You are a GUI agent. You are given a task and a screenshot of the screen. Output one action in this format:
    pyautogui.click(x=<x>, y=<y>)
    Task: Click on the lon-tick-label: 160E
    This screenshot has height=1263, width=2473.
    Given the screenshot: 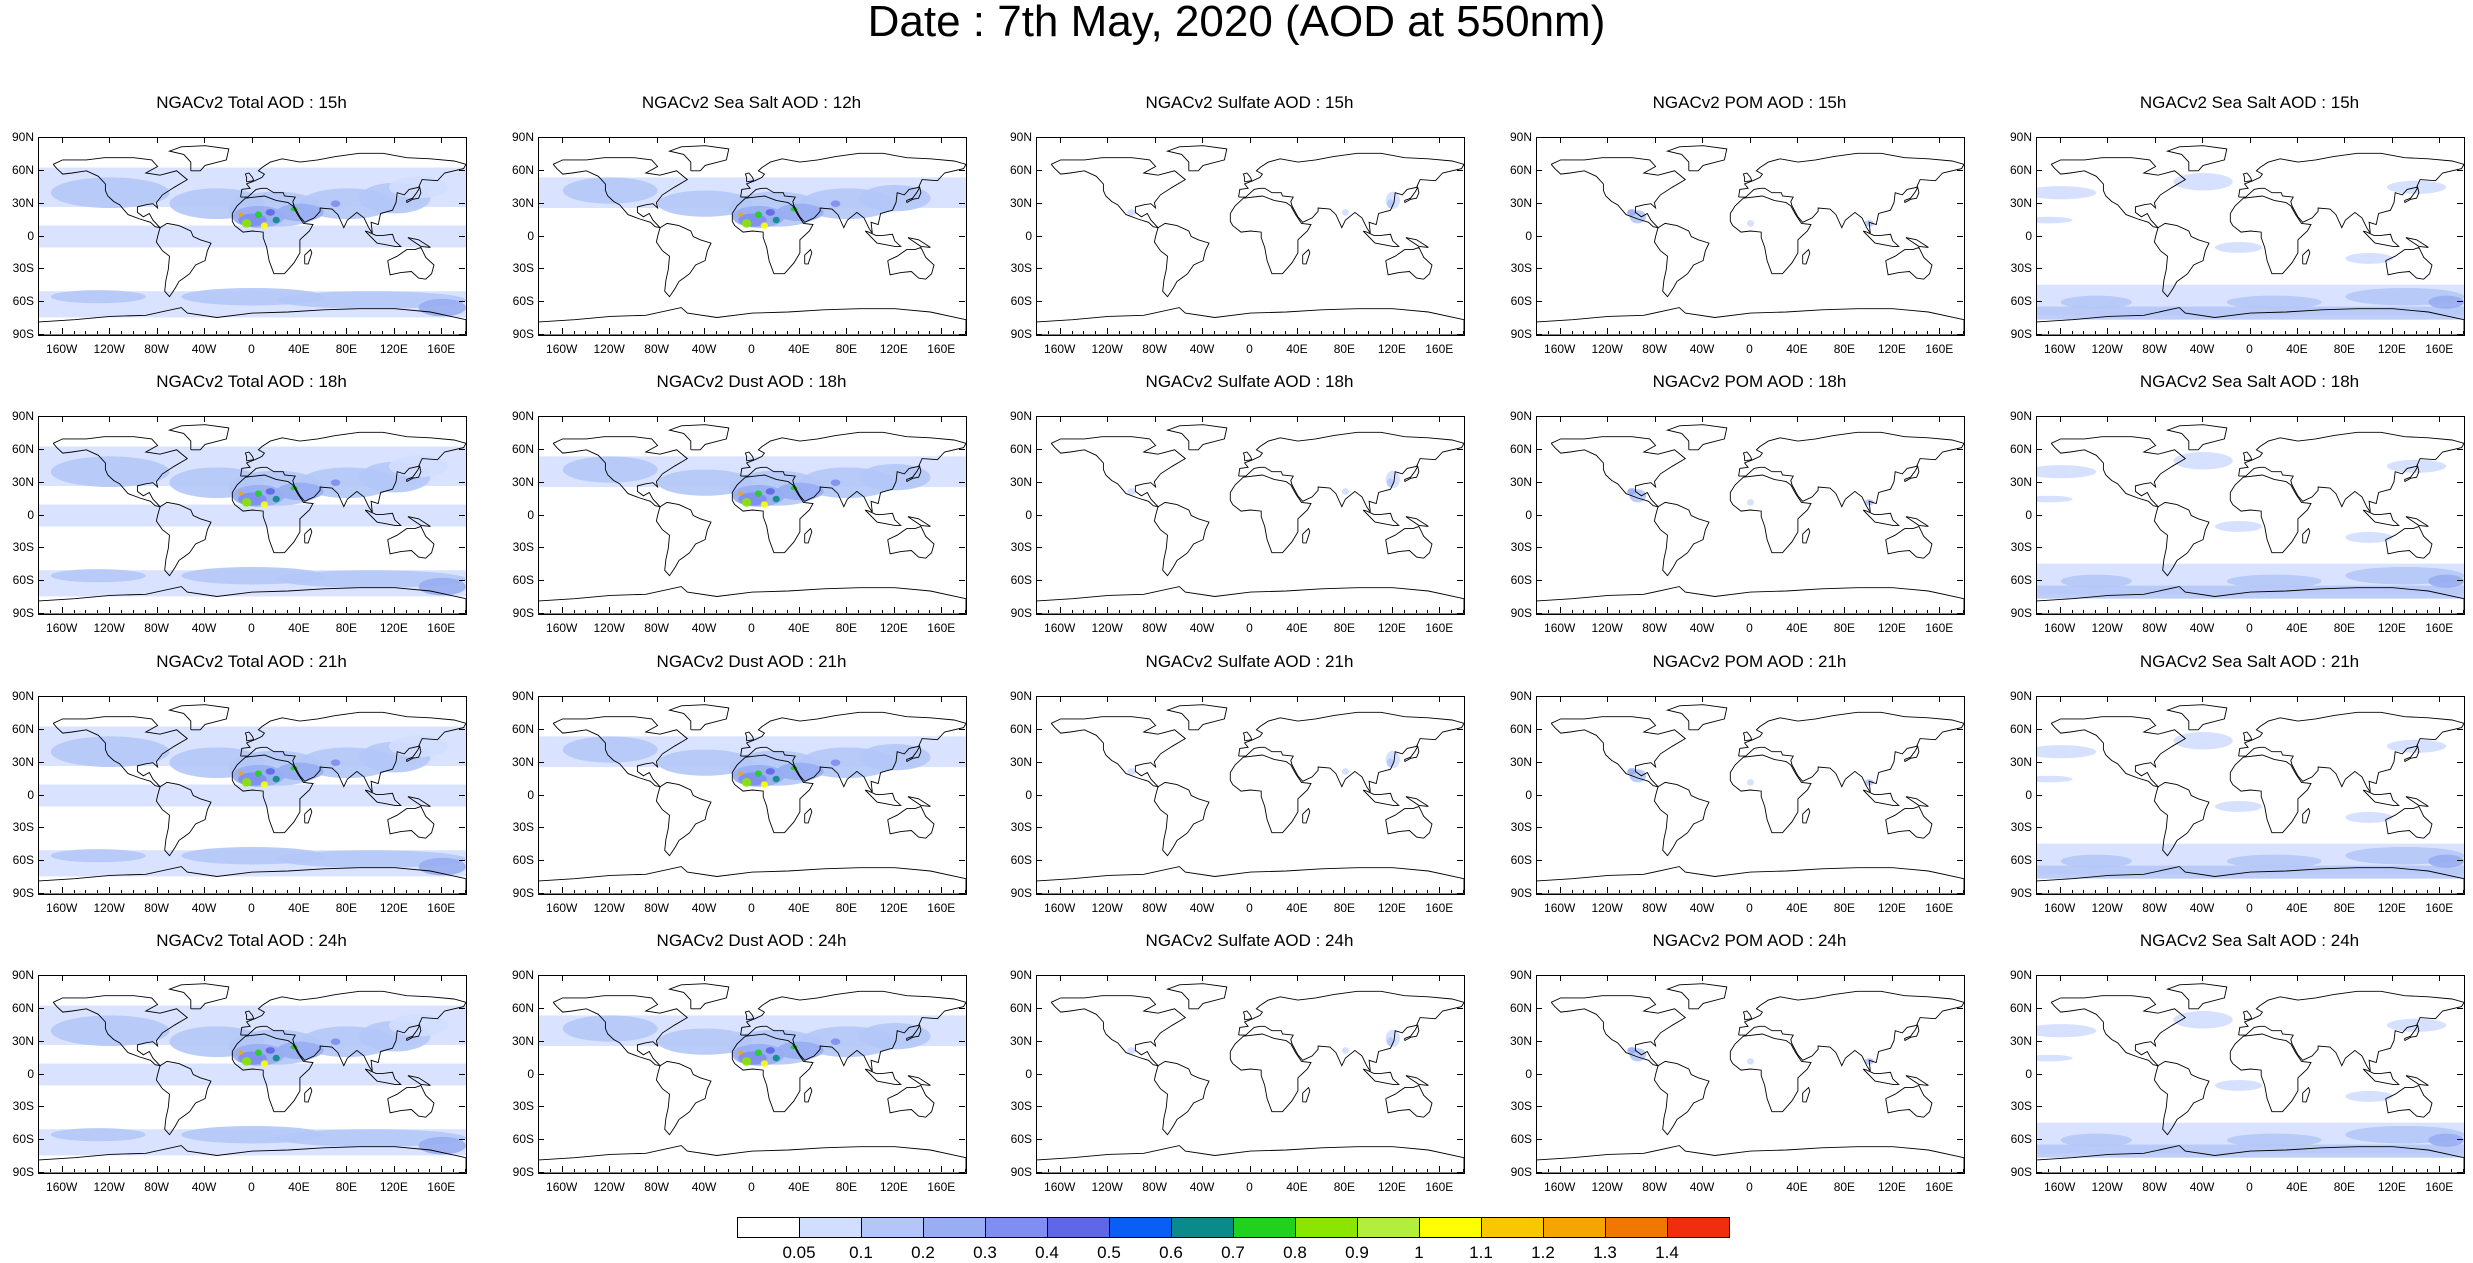 What is the action you would take?
    pyautogui.click(x=1939, y=1187)
    